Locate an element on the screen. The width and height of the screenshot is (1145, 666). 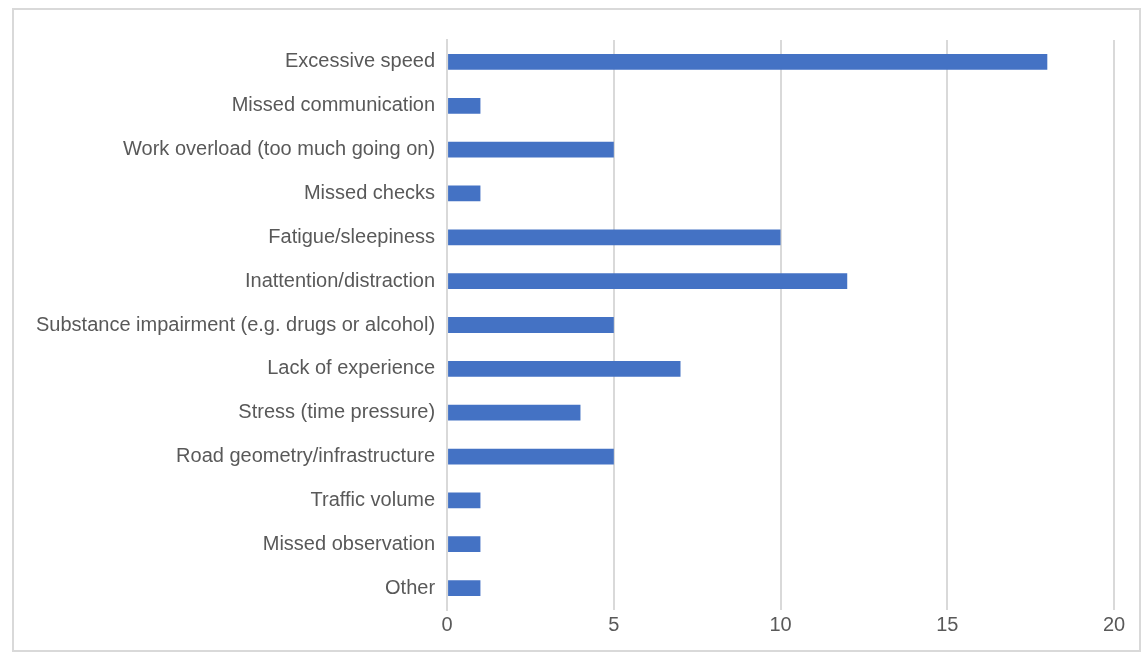
x-tick-label: 5 is located at coordinates (614, 623).